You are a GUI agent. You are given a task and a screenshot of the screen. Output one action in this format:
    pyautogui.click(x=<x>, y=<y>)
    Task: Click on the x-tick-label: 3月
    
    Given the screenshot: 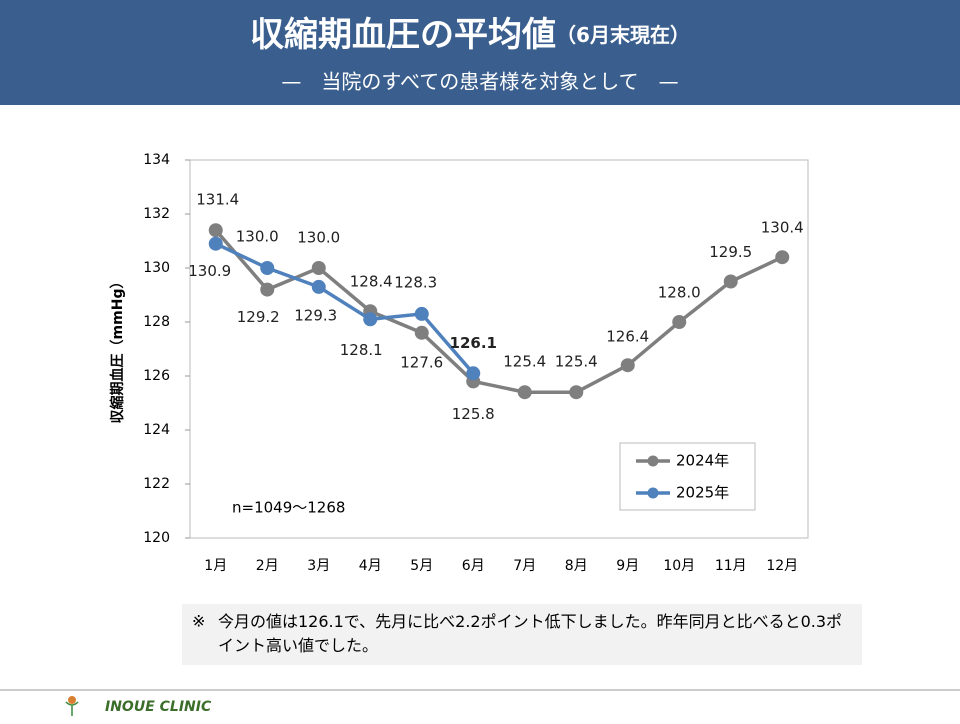 What is the action you would take?
    pyautogui.click(x=318, y=566)
    